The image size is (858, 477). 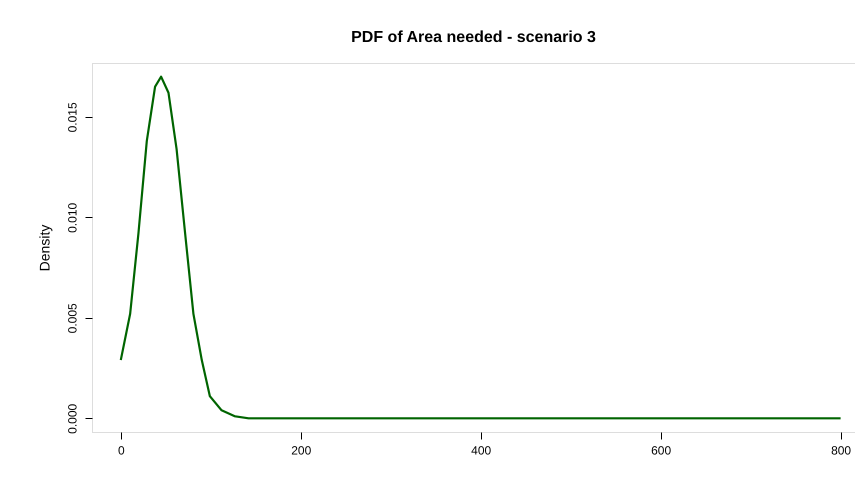 I want to click on y-tick-label: 0.005, so click(x=73, y=318).